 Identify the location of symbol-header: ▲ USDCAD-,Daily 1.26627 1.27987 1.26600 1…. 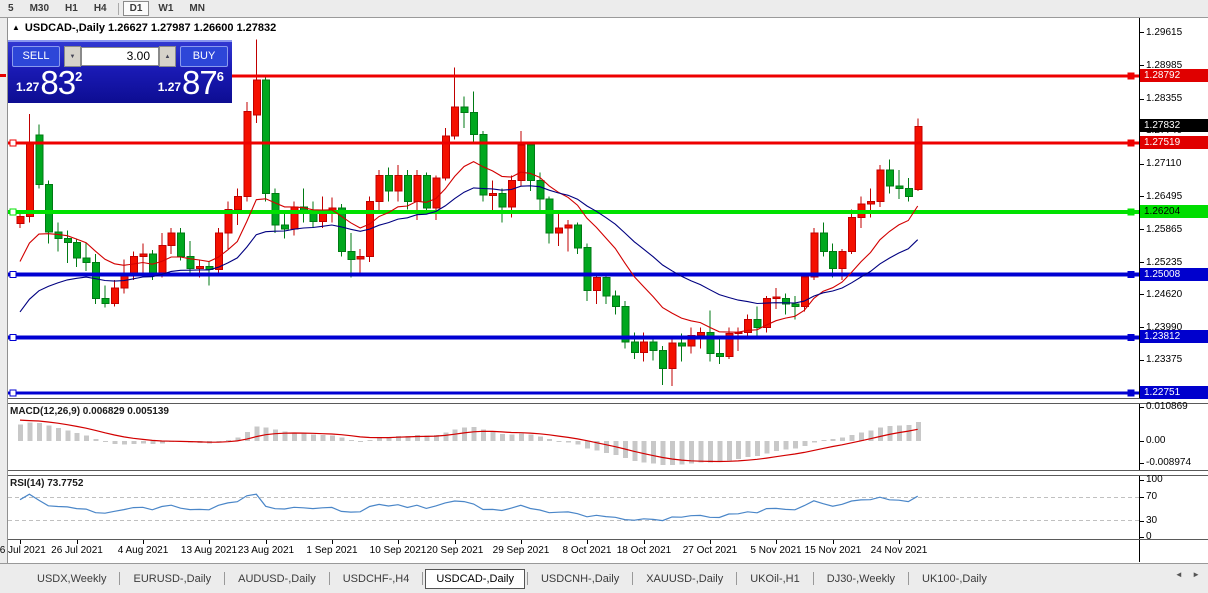
(144, 28).